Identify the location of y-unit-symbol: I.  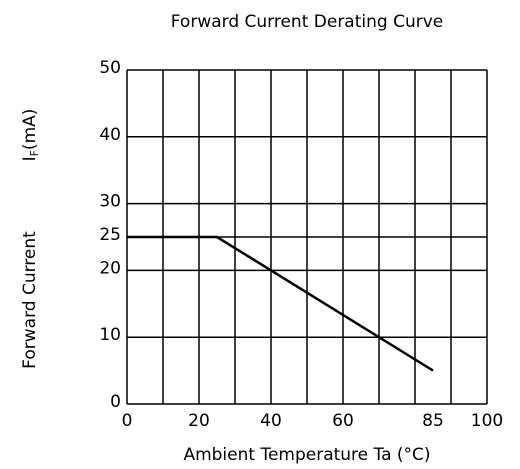
(30, 158).